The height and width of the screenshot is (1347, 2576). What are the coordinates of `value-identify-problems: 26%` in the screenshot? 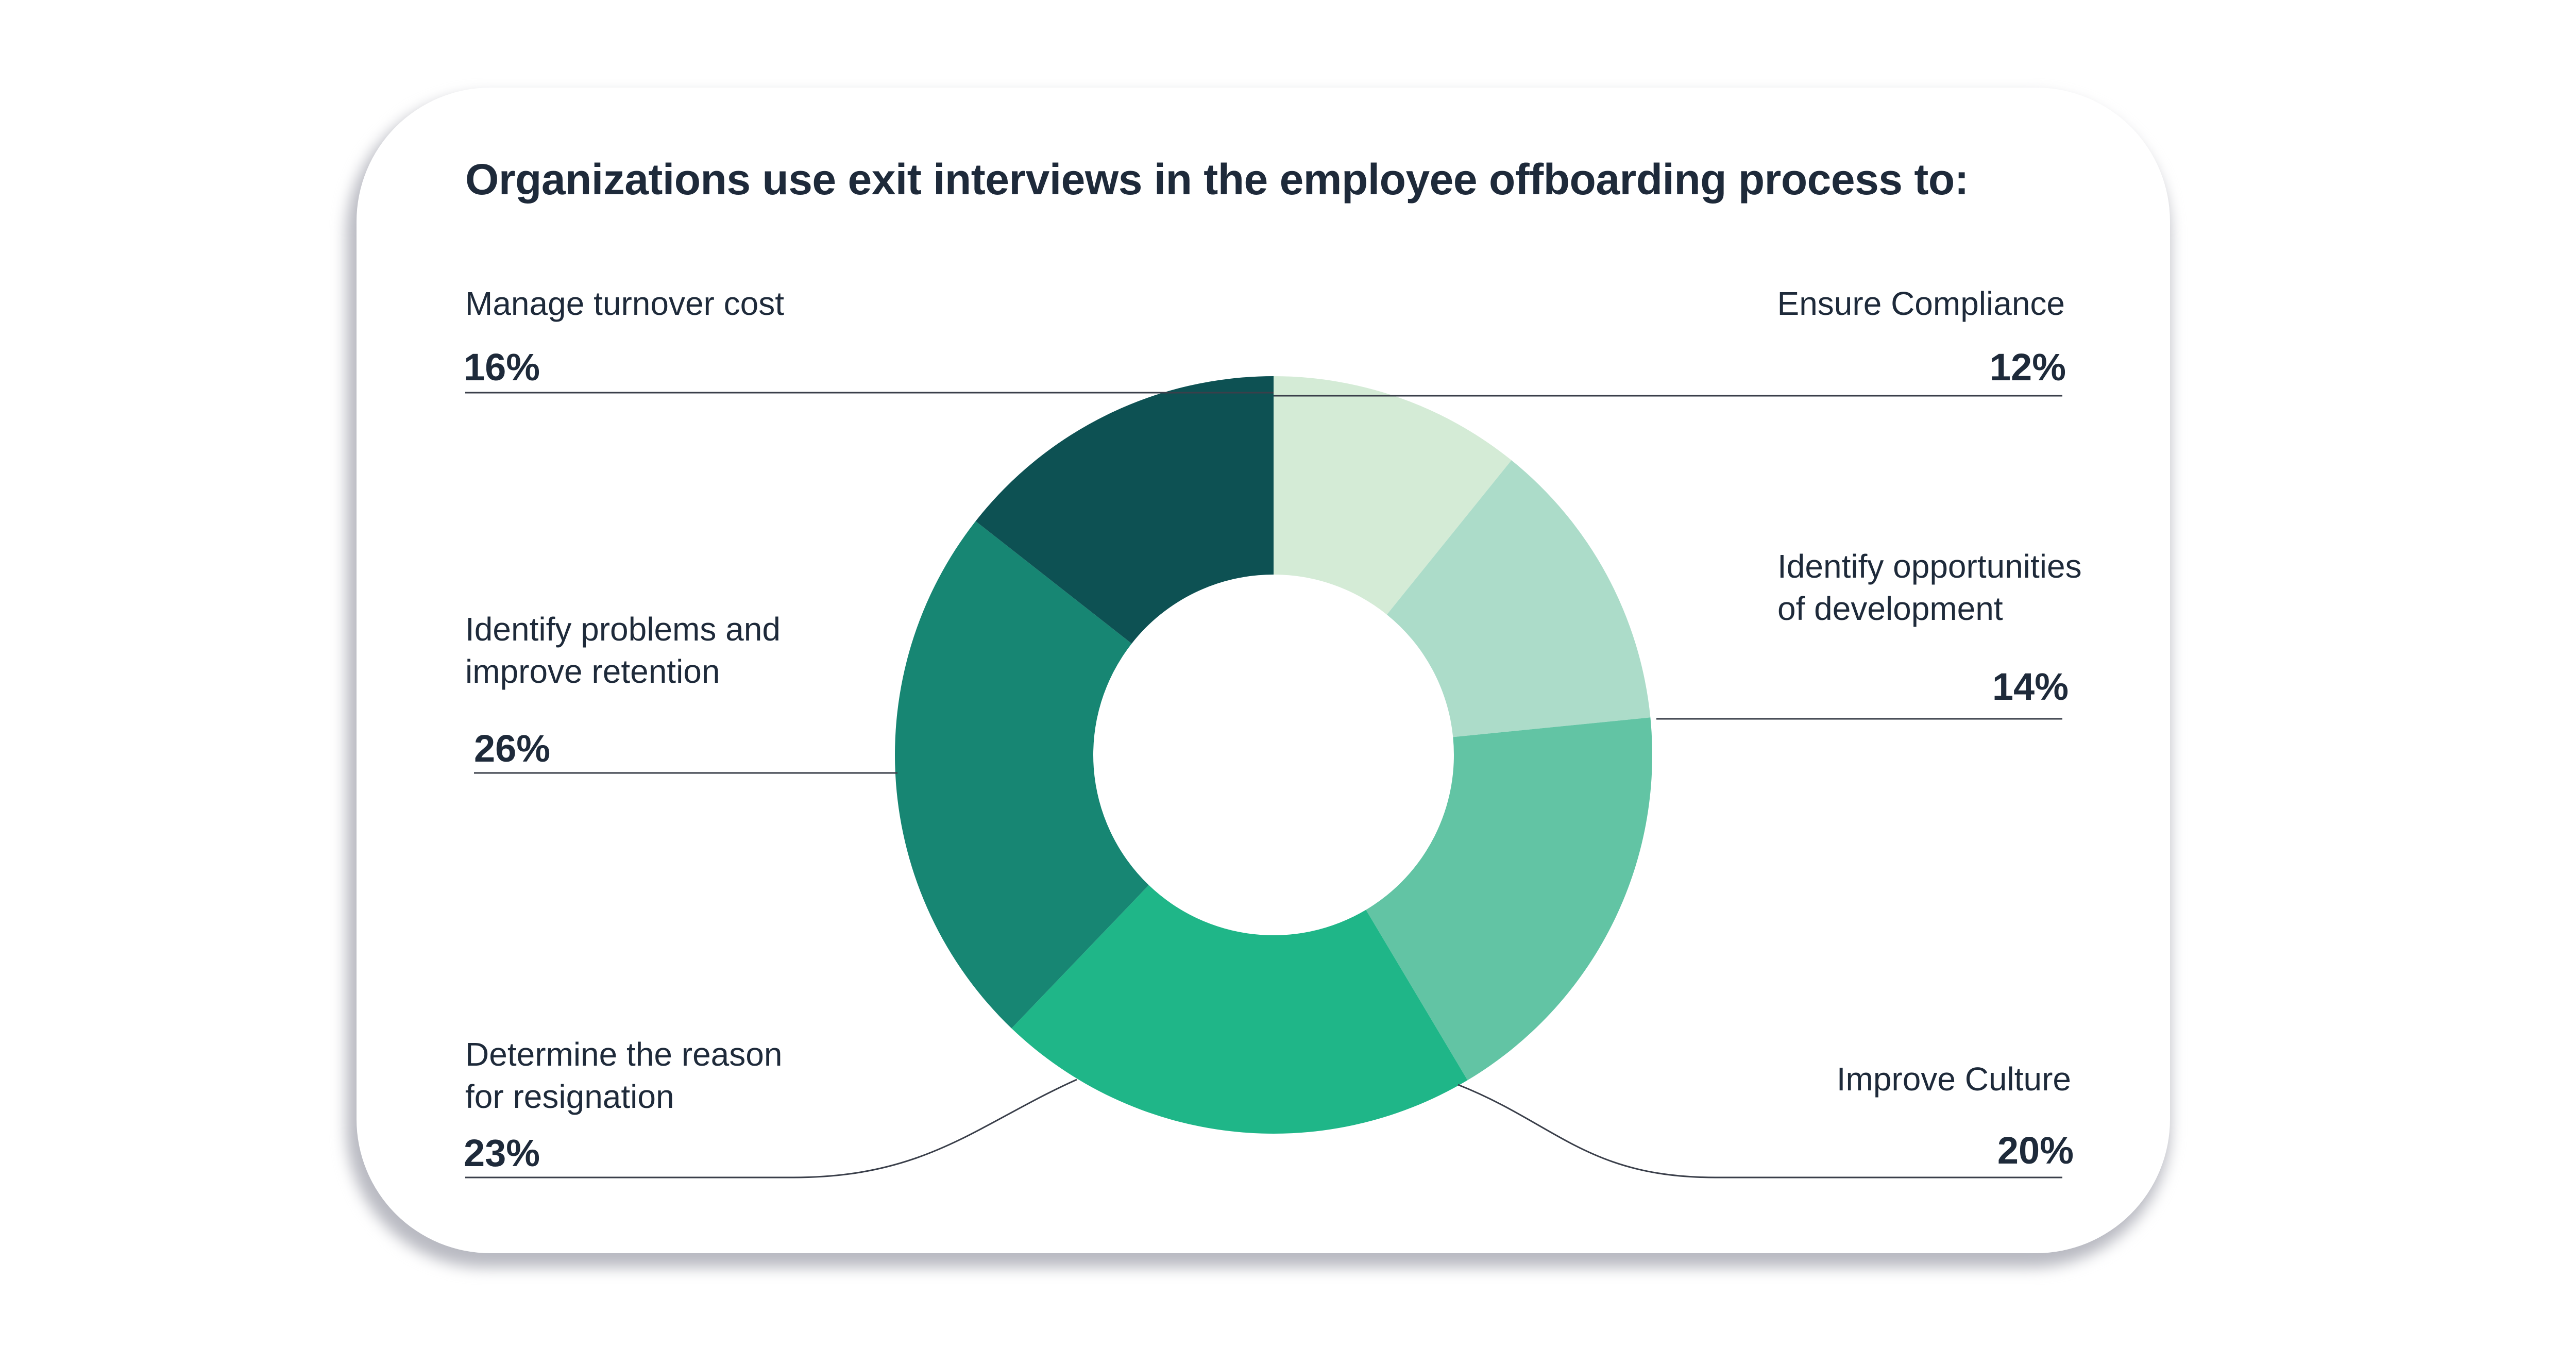 It's located at (512, 748).